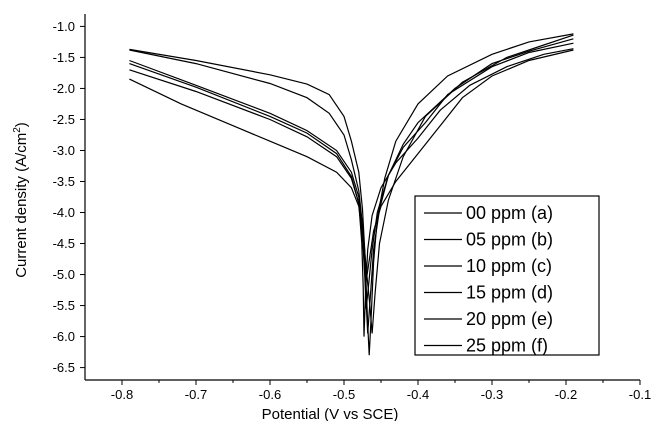 Image resolution: width=651 pixels, height=421 pixels. I want to click on y-tick-label: -3.0, so click(64, 150).